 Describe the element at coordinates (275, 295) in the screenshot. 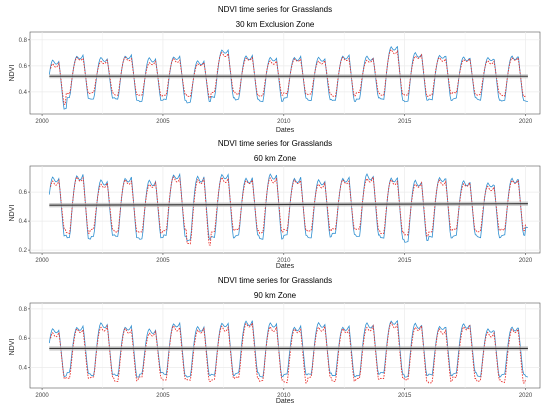

I see `chart-subtitle: 90 km Zone` at that location.